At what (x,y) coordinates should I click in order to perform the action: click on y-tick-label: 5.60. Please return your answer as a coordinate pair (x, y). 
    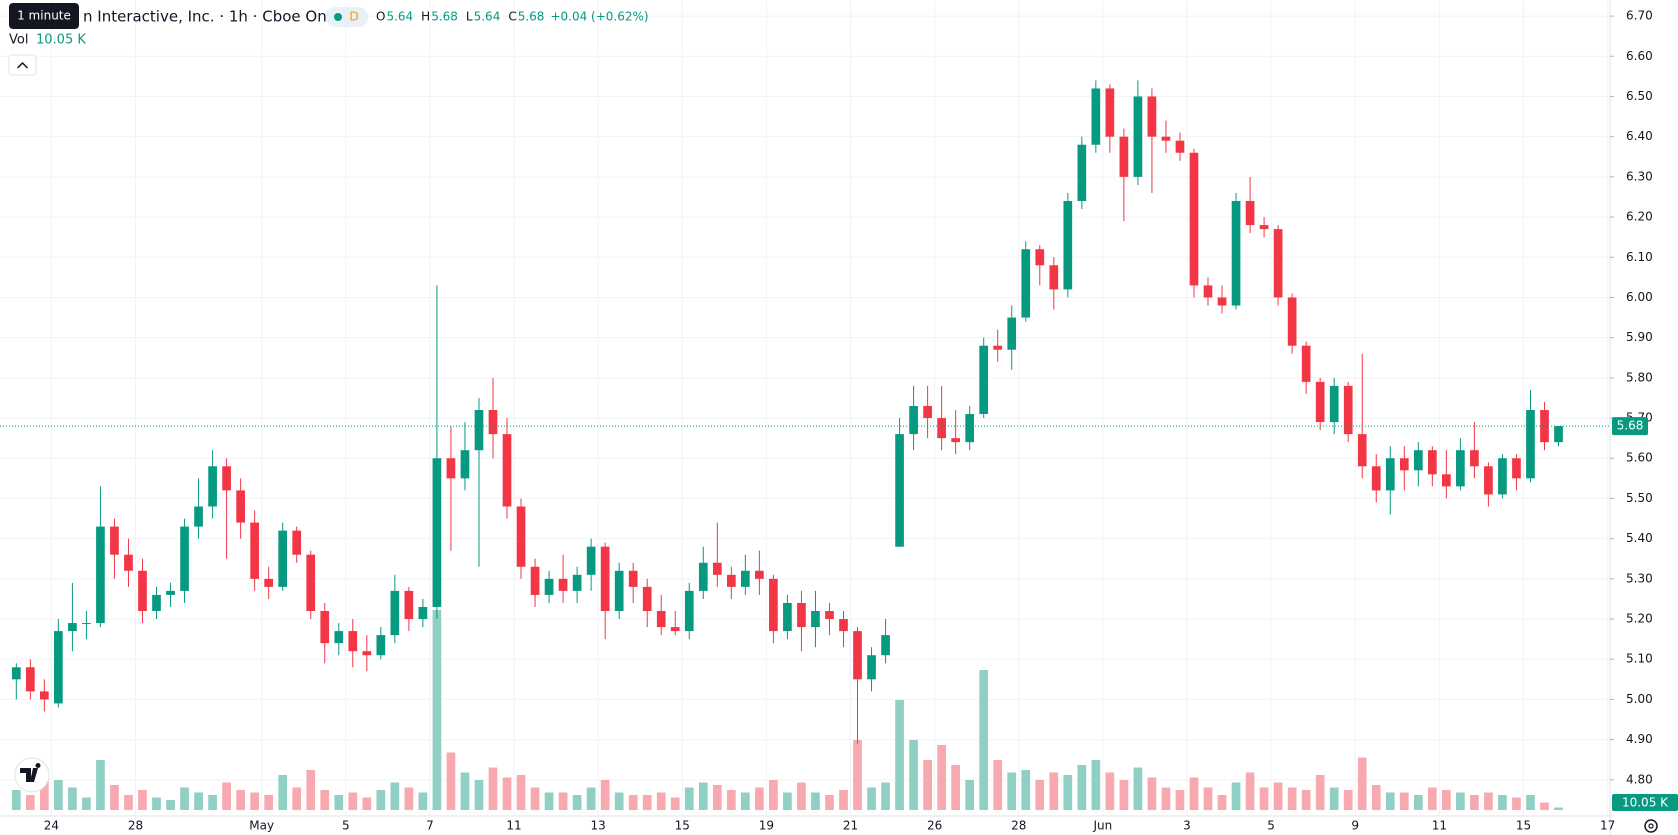
    Looking at the image, I should click on (1639, 458).